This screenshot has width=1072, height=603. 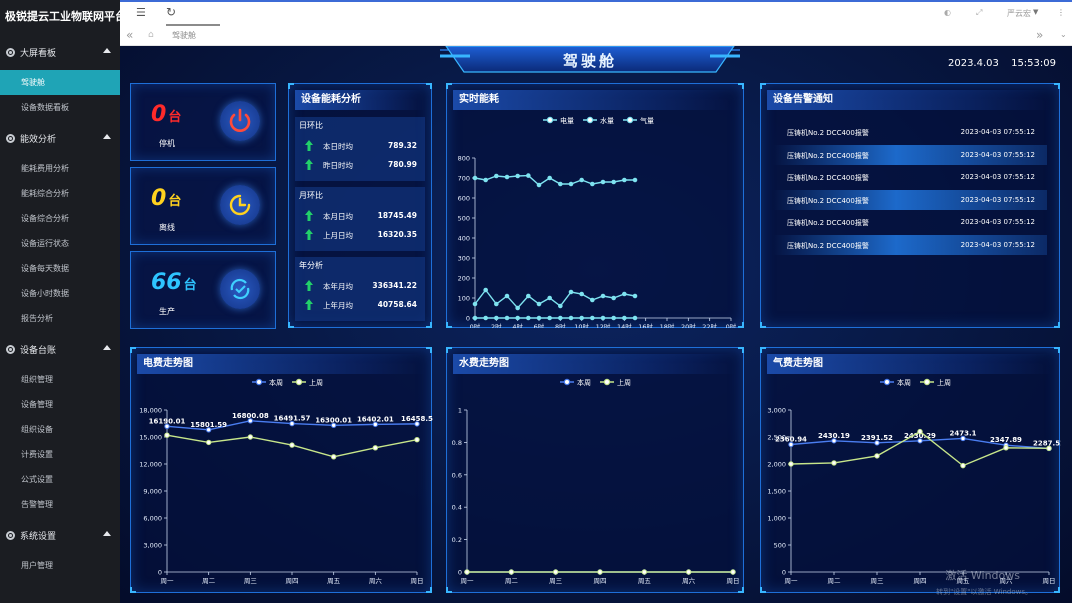 What do you see at coordinates (60, 52) in the screenshot?
I see `sidebar-group-0: 大屏看板` at bounding box center [60, 52].